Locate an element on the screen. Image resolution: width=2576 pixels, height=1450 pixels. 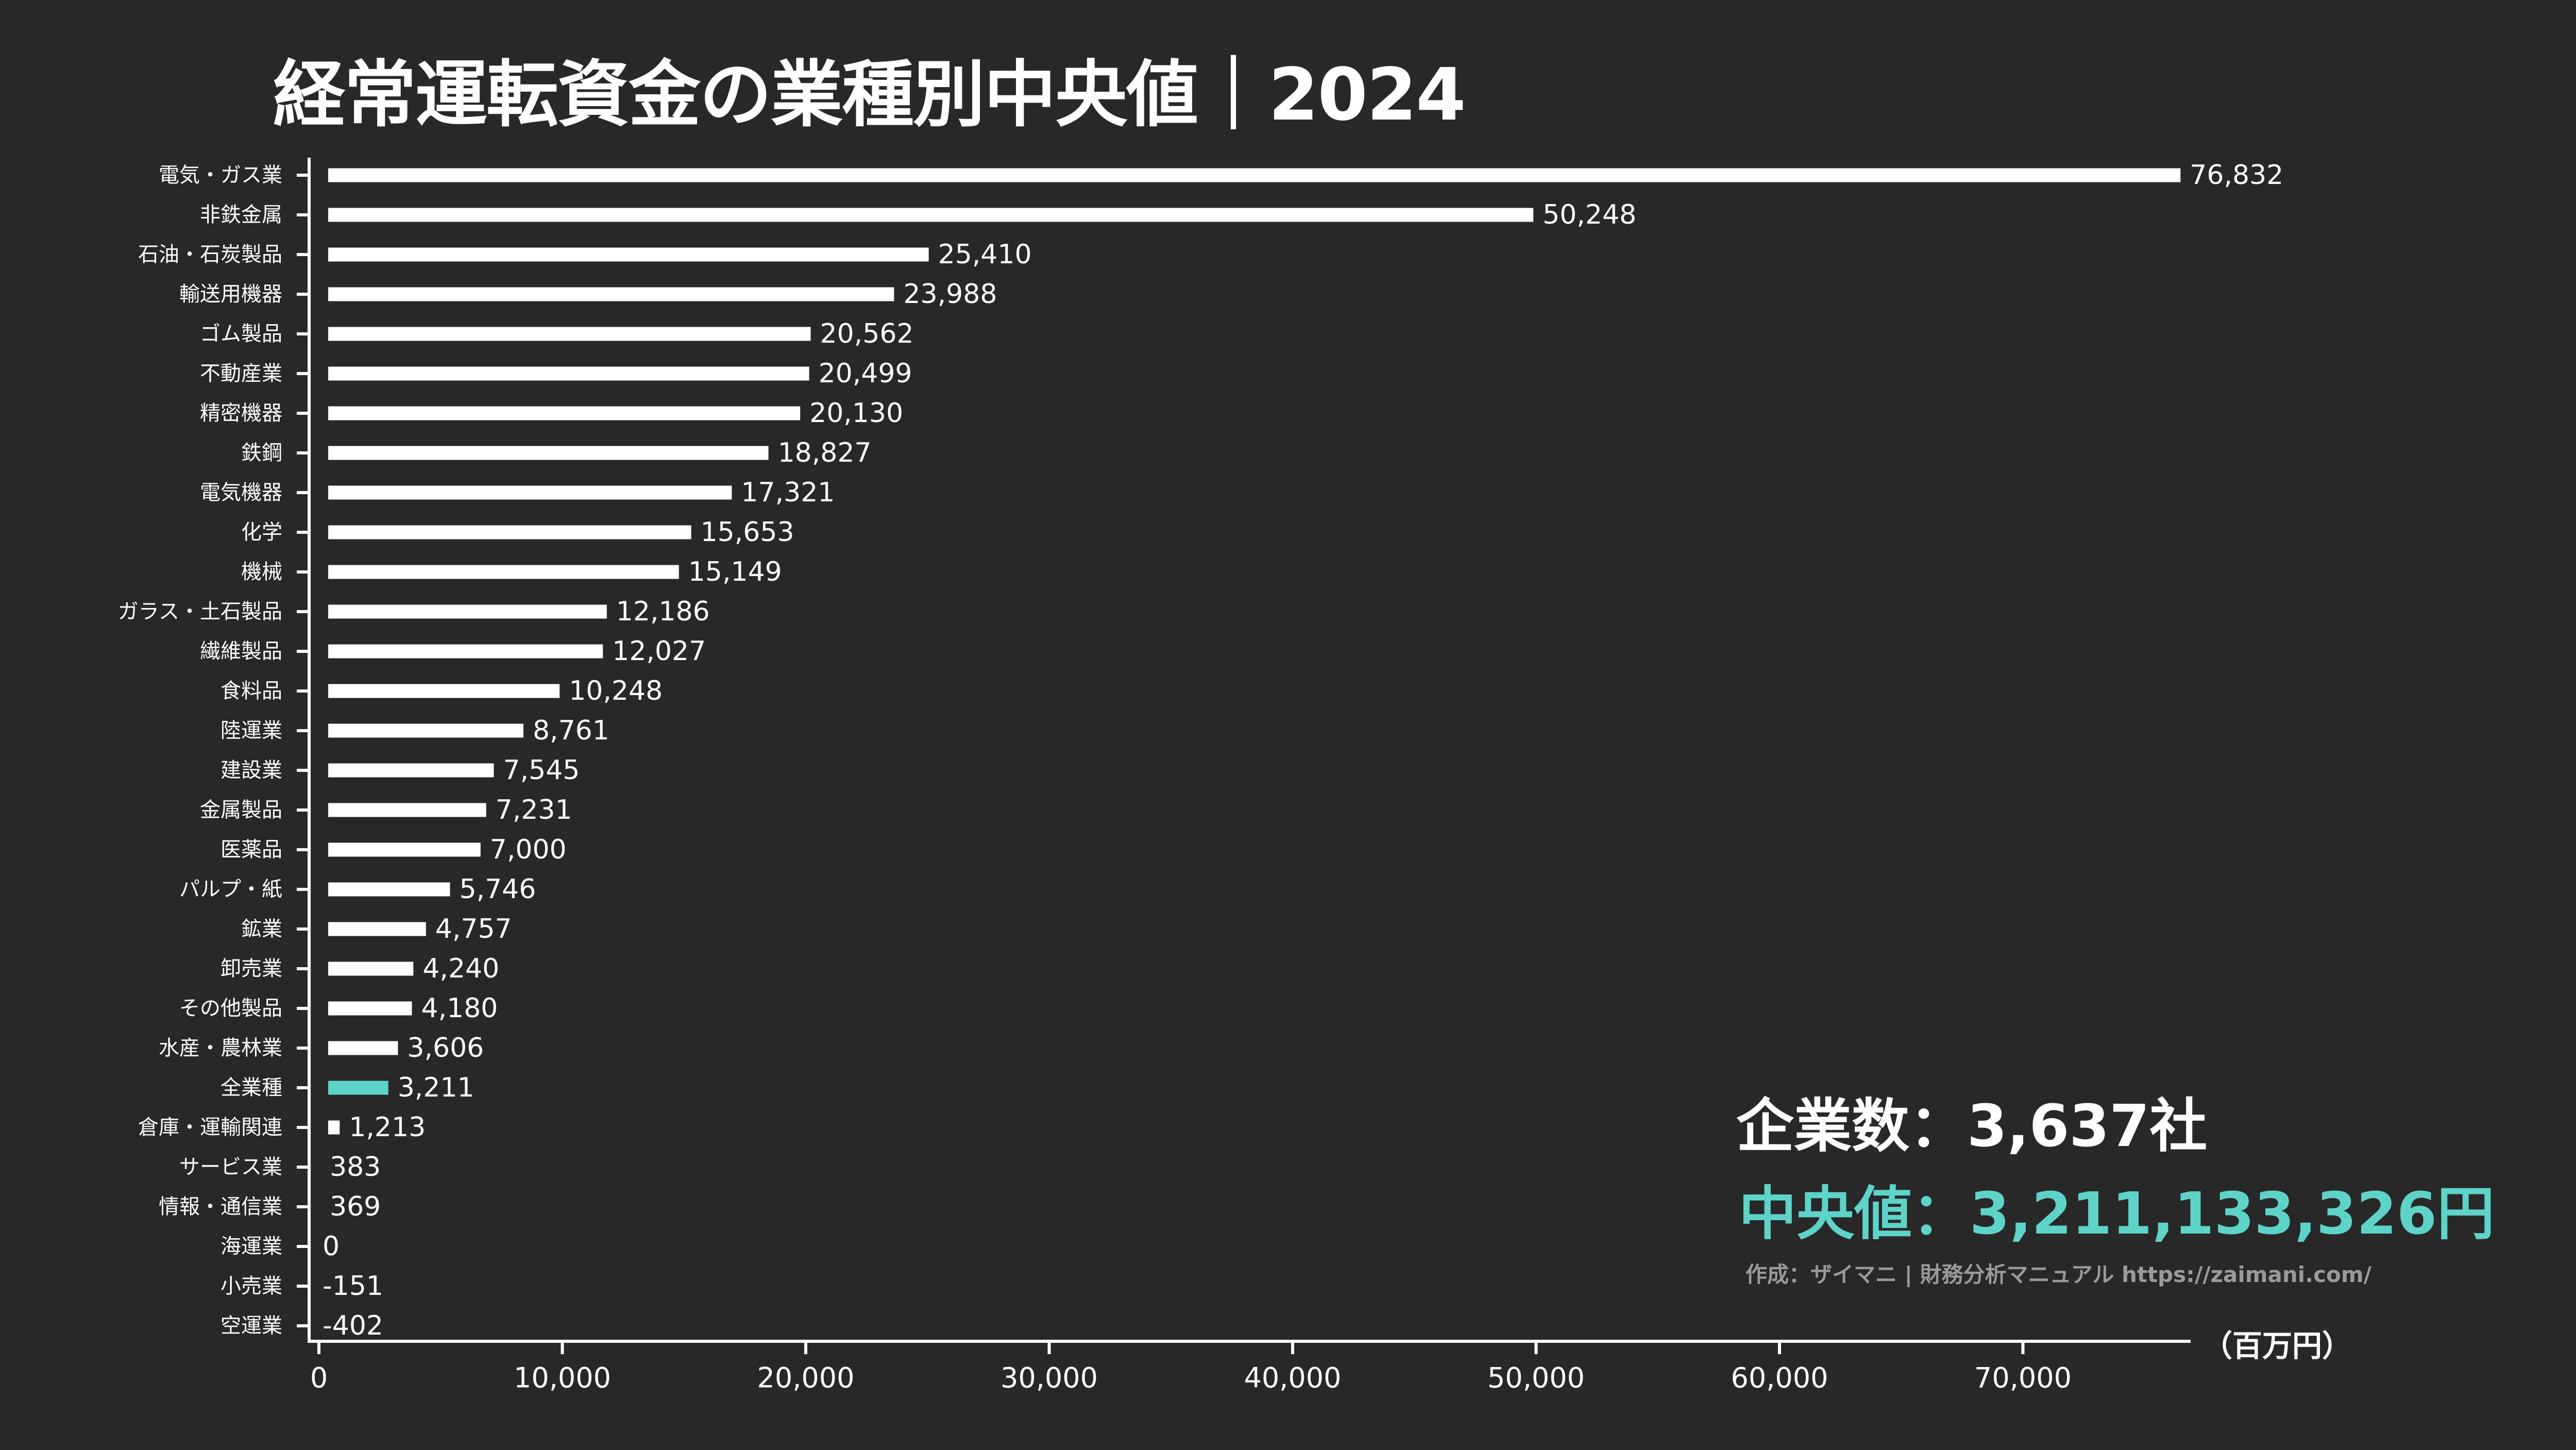
category-label: サービス業 is located at coordinates (231, 1167).